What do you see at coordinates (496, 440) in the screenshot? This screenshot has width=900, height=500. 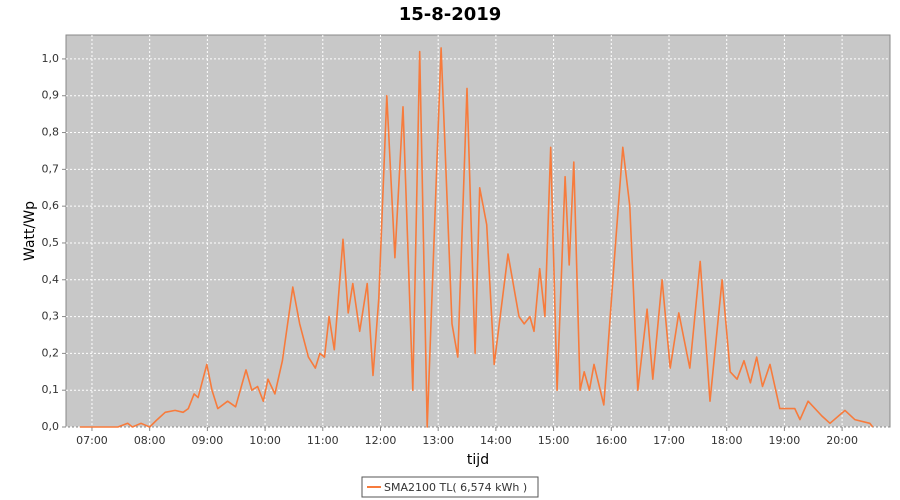 I see `x-tick-label: 14:00` at bounding box center [496, 440].